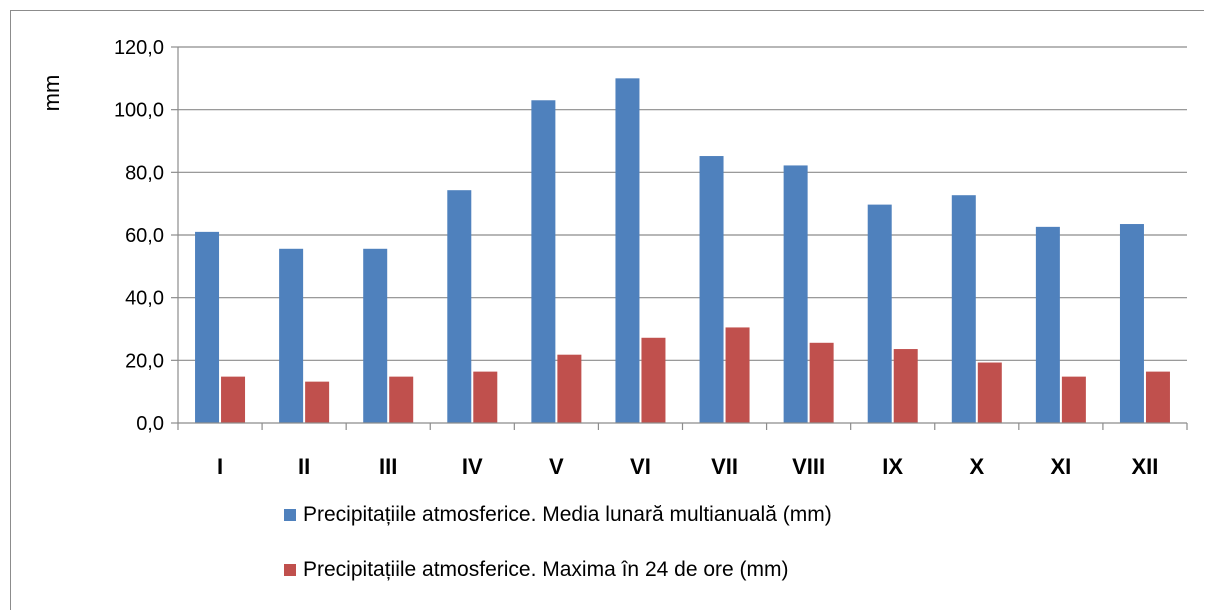  What do you see at coordinates (51, 93) in the screenshot?
I see `y-axis-label: mm` at bounding box center [51, 93].